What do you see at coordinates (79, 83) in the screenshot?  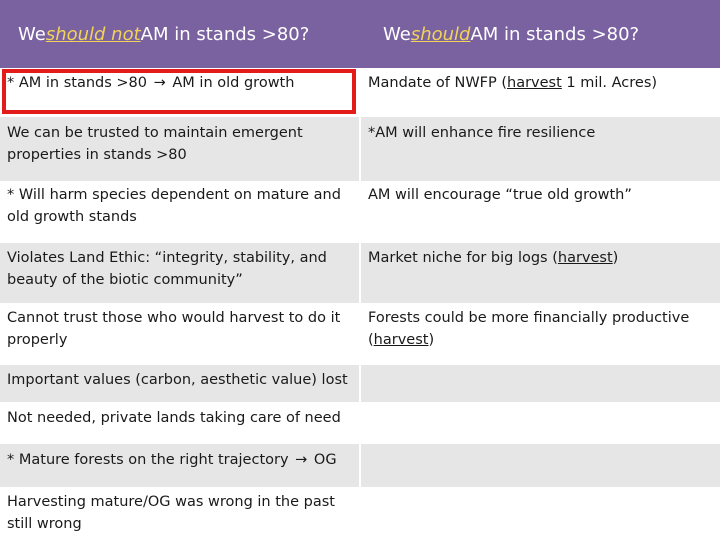 I see `cell-text: * AM in stands >80` at bounding box center [79, 83].